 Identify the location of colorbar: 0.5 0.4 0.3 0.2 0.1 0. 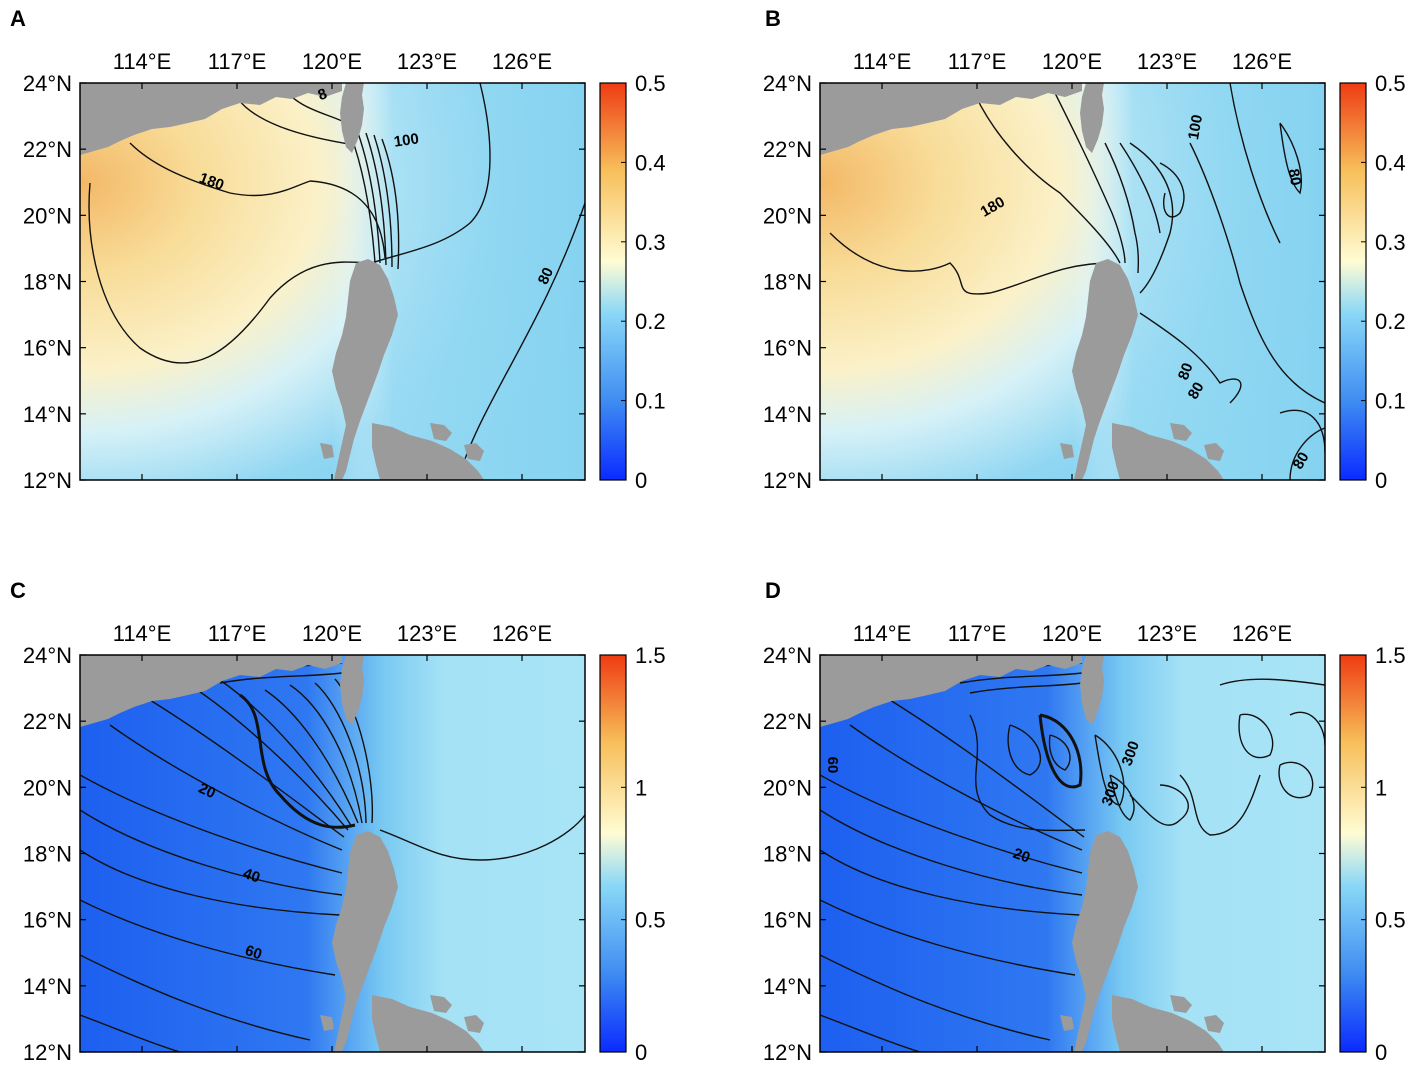
(632, 282).